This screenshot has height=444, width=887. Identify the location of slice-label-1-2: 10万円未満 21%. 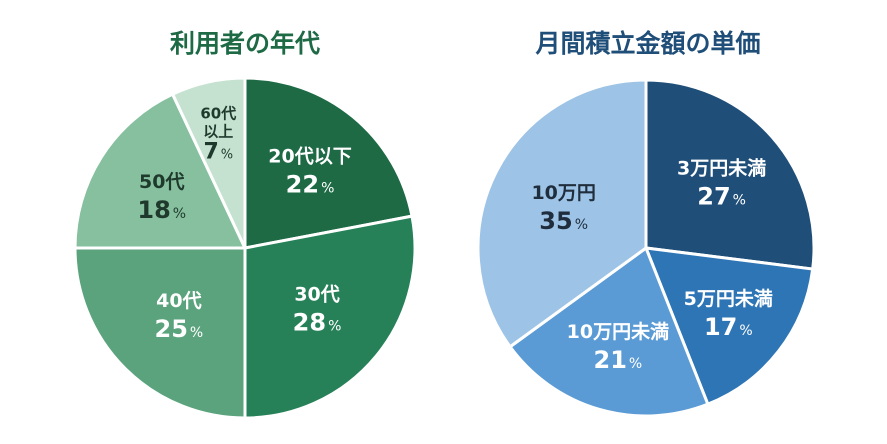
(618, 347).